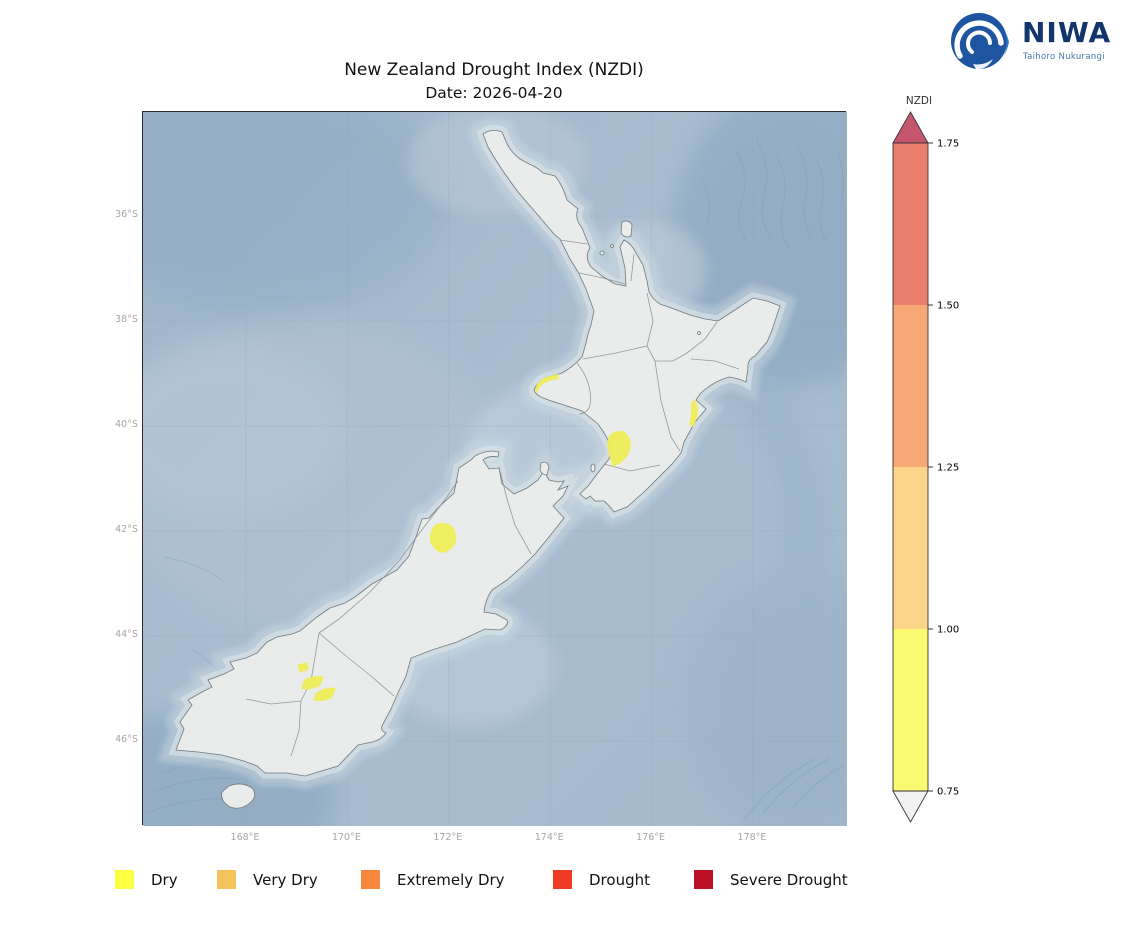 The height and width of the screenshot is (926, 1140). I want to click on colorbar-tick-label: 0.75, so click(948, 792).